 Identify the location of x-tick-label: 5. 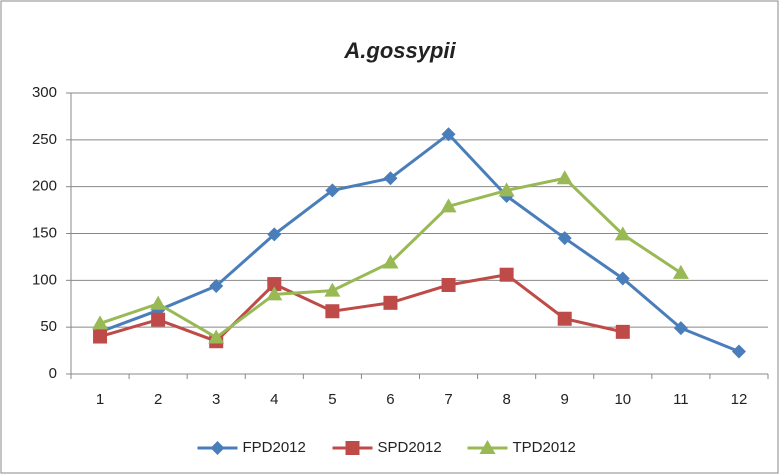
(332, 399).